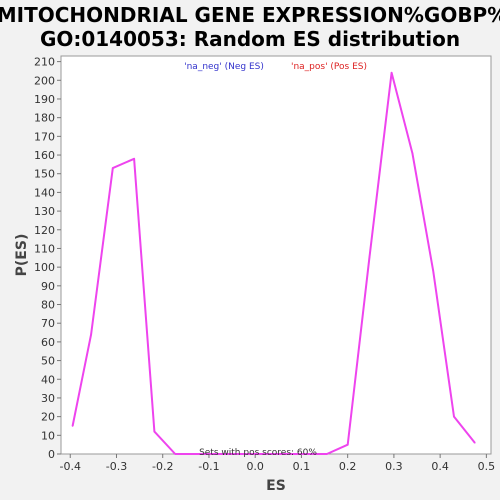 Image resolution: width=500 pixels, height=500 pixels. Describe the element at coordinates (44, 136) in the screenshot. I see `y-tick-label: 170` at that location.